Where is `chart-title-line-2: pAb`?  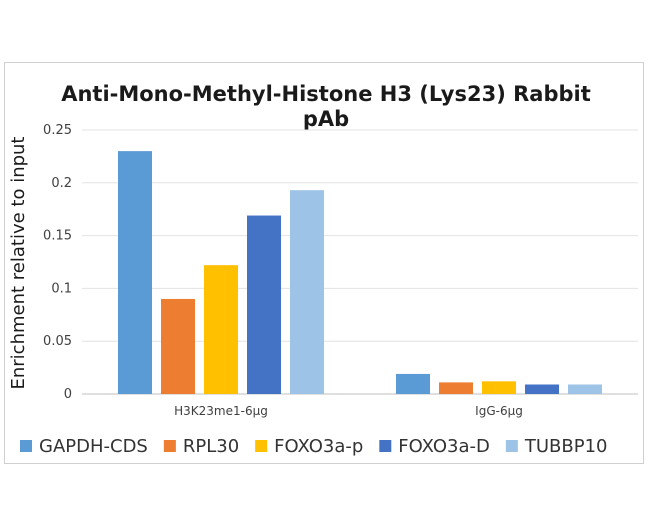
chart-title-line-2: pAb is located at coordinates (326, 119).